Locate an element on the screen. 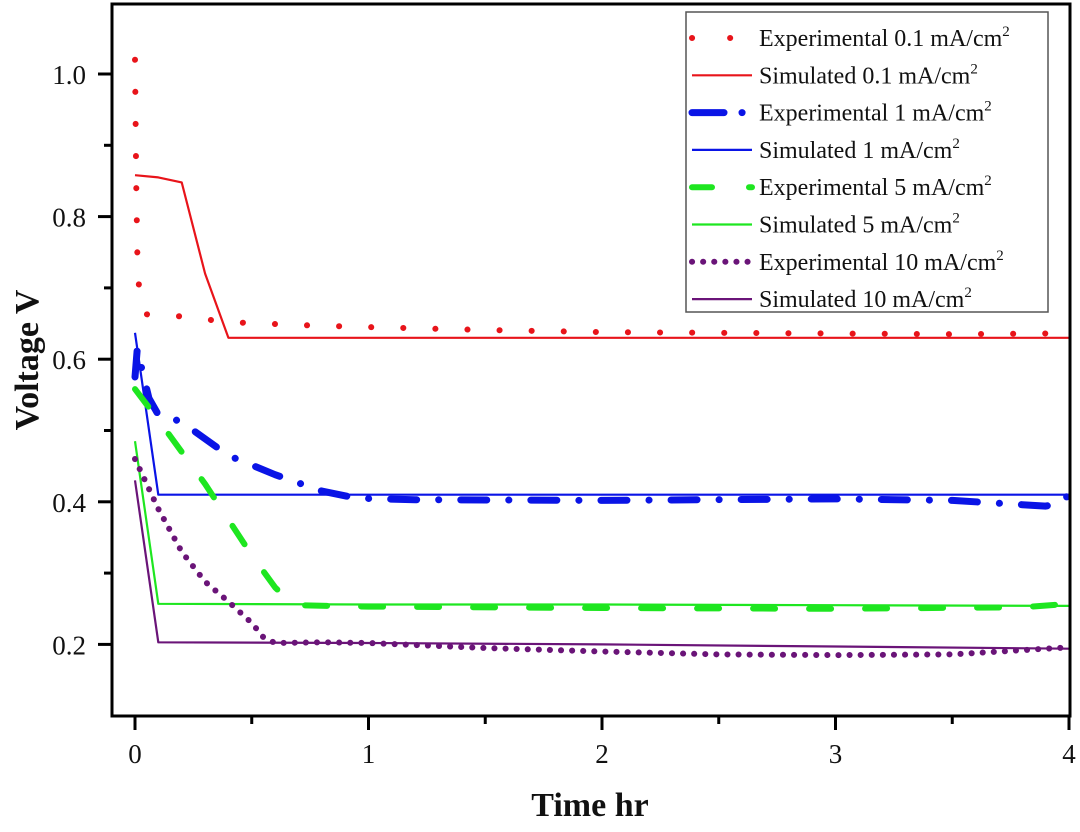 The height and width of the screenshot is (832, 1080). x-tick-label: 4 is located at coordinates (1069, 754).